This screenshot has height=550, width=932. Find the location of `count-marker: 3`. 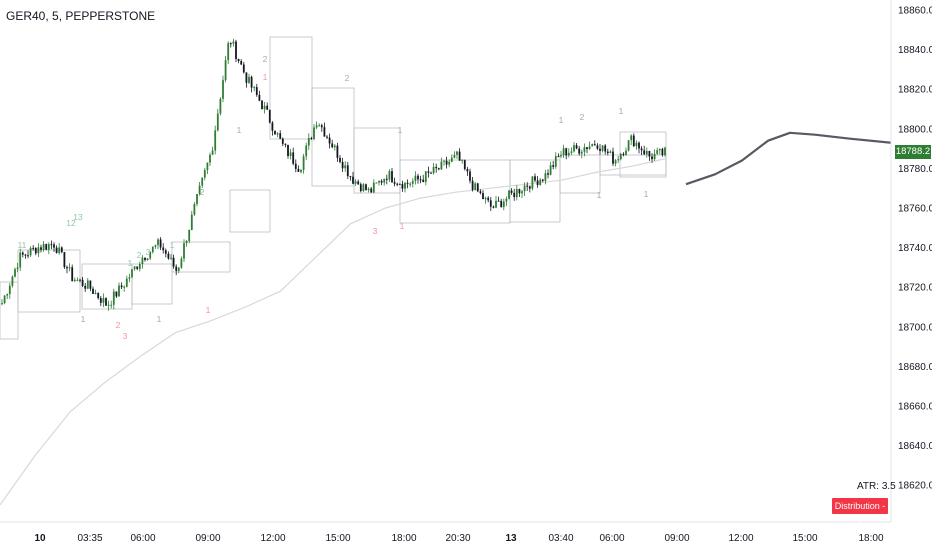

count-marker: 3 is located at coordinates (125, 336).